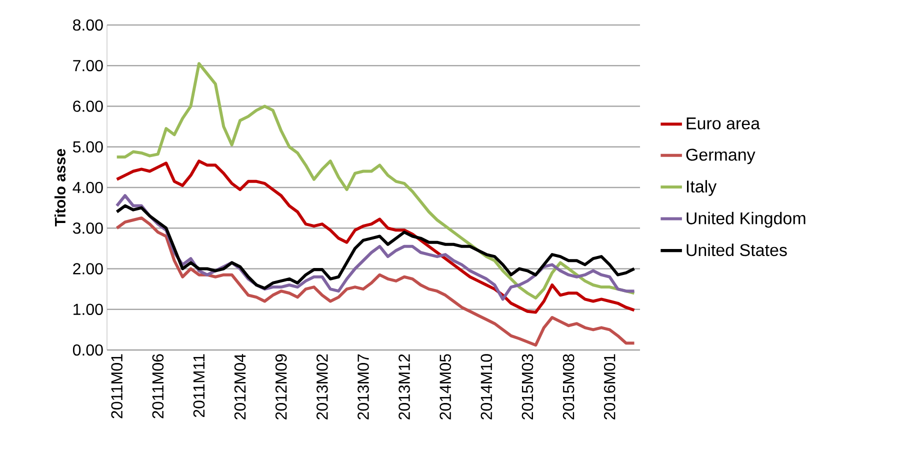 The width and height of the screenshot is (907, 470). I want to click on y-axis-title: Titolo asse, so click(60, 187).